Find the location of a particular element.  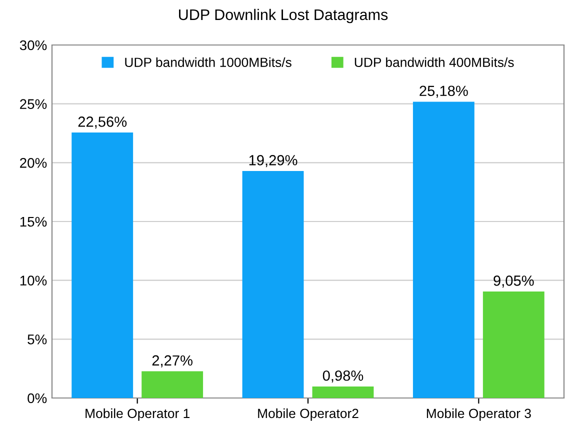

data-label: 19,29% is located at coordinates (273, 161).